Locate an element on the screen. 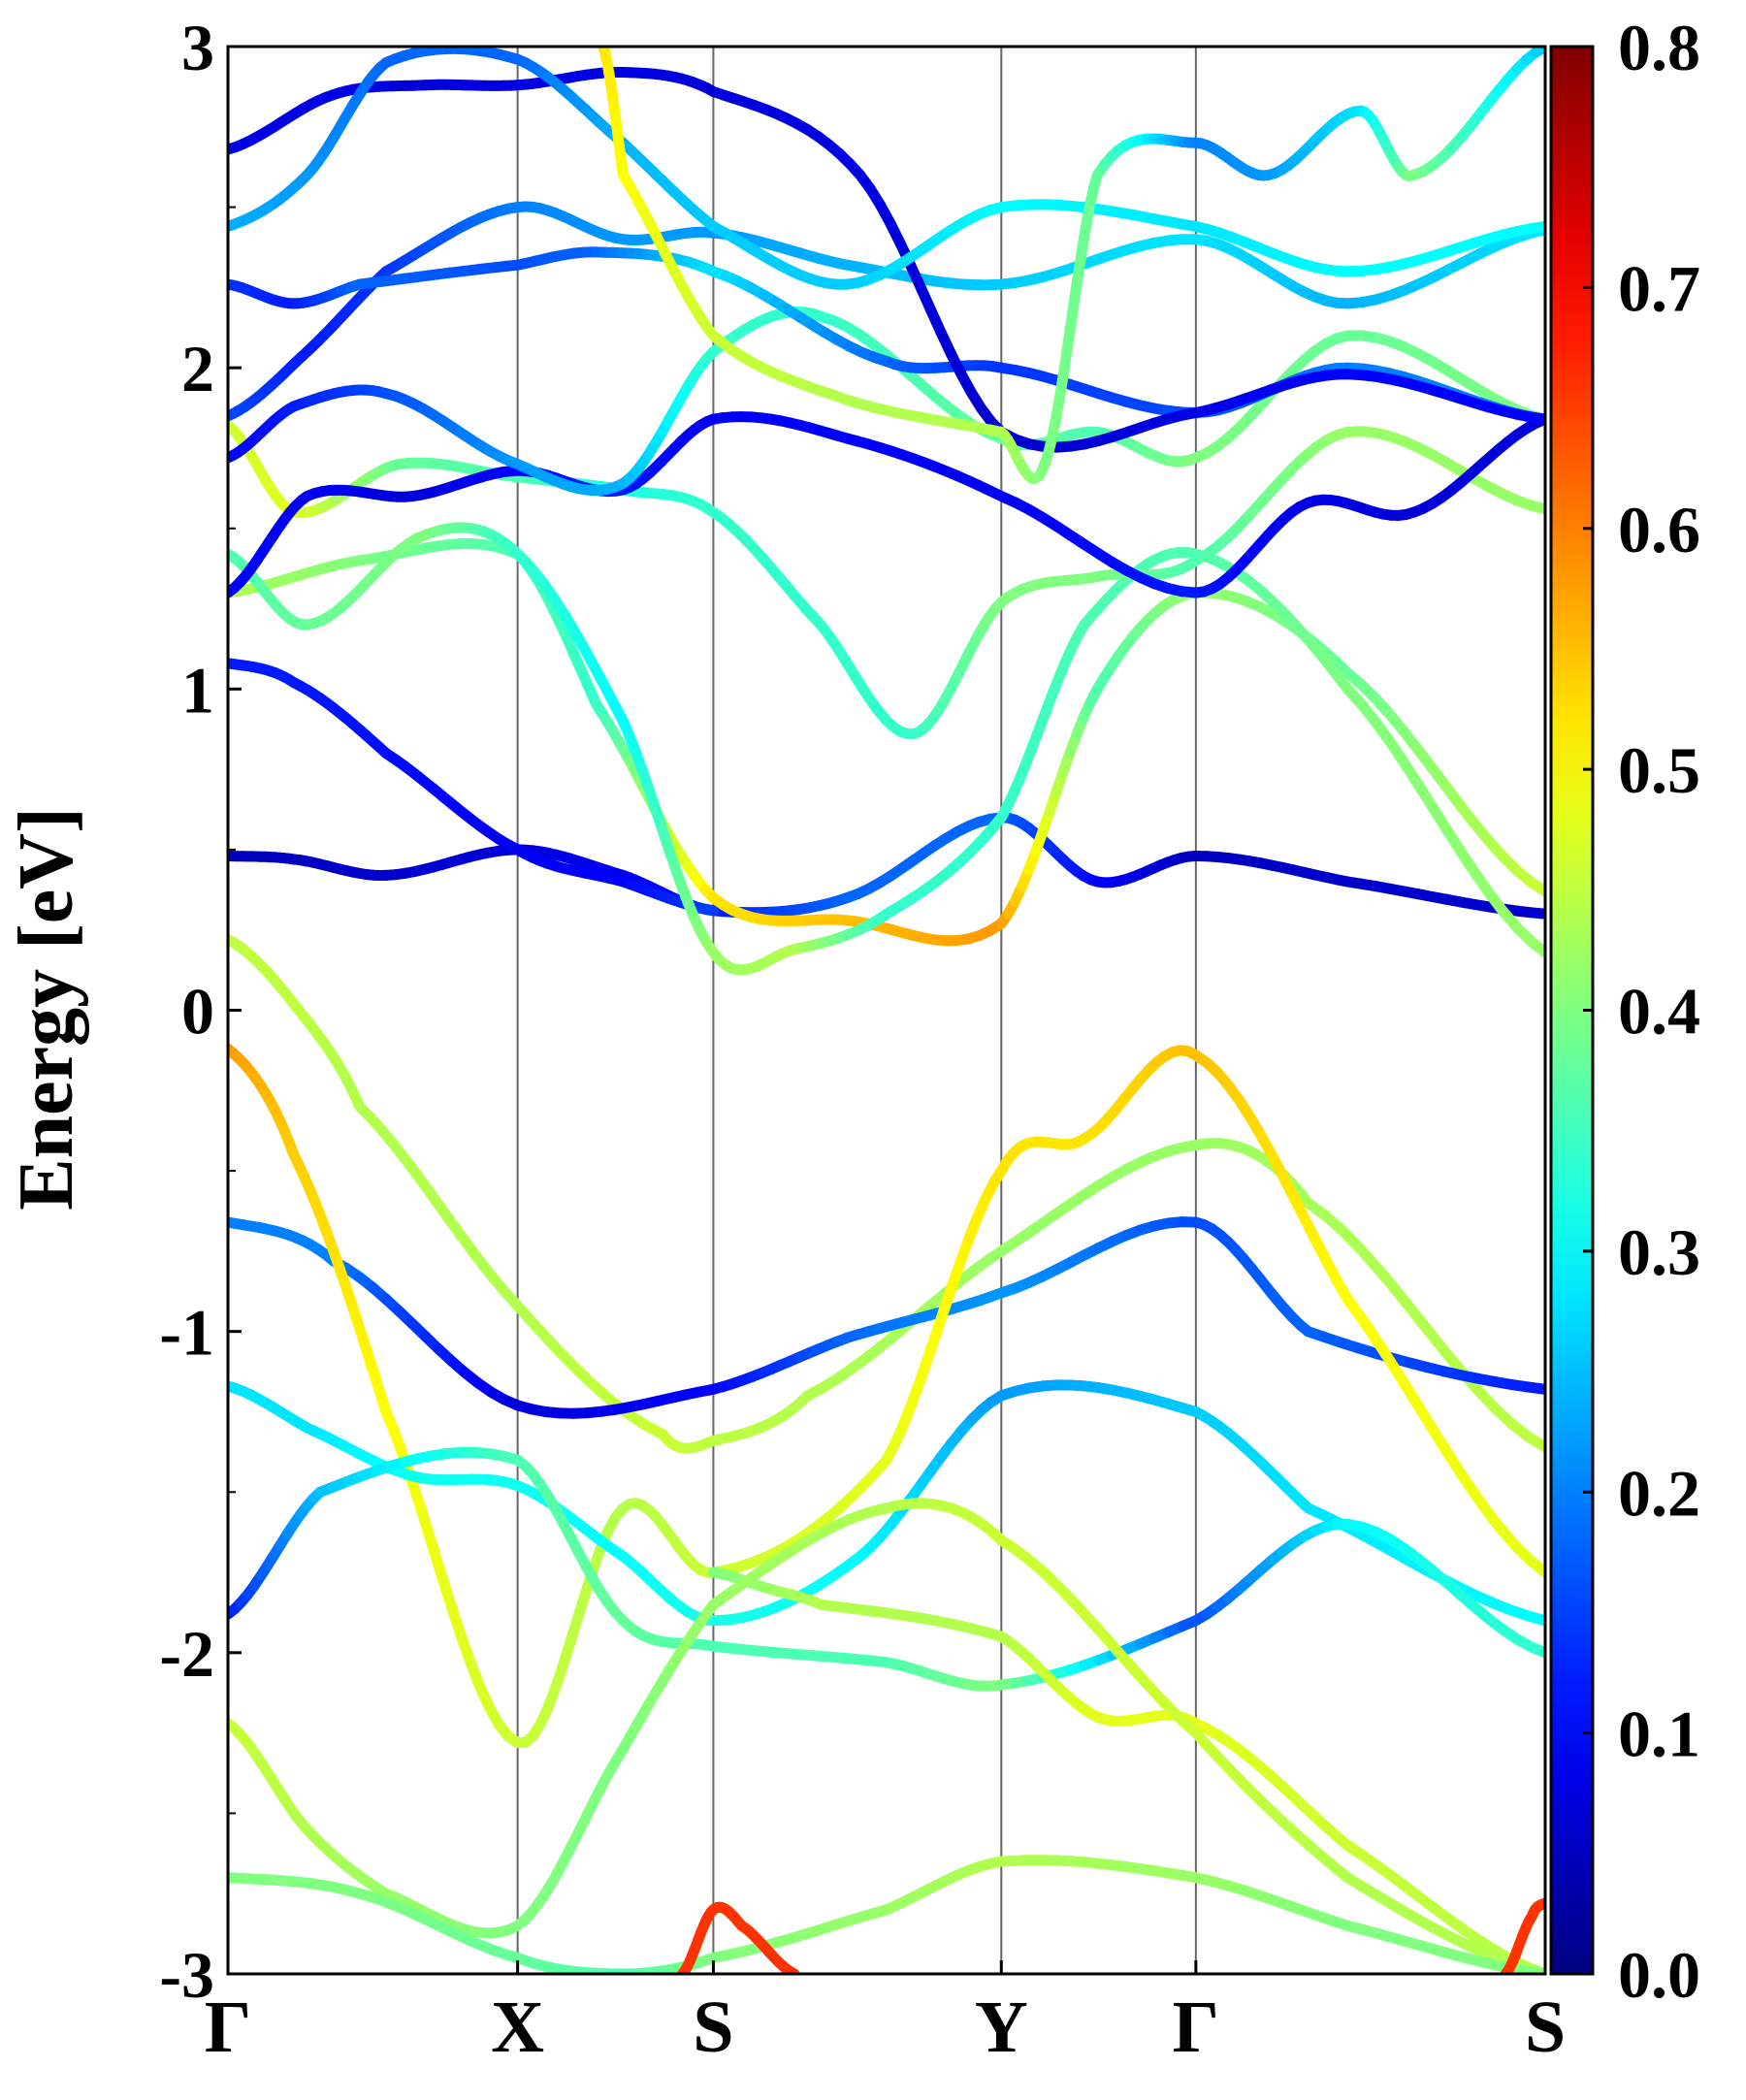  colorbar-tick-label: 0.7 is located at coordinates (1659, 288).